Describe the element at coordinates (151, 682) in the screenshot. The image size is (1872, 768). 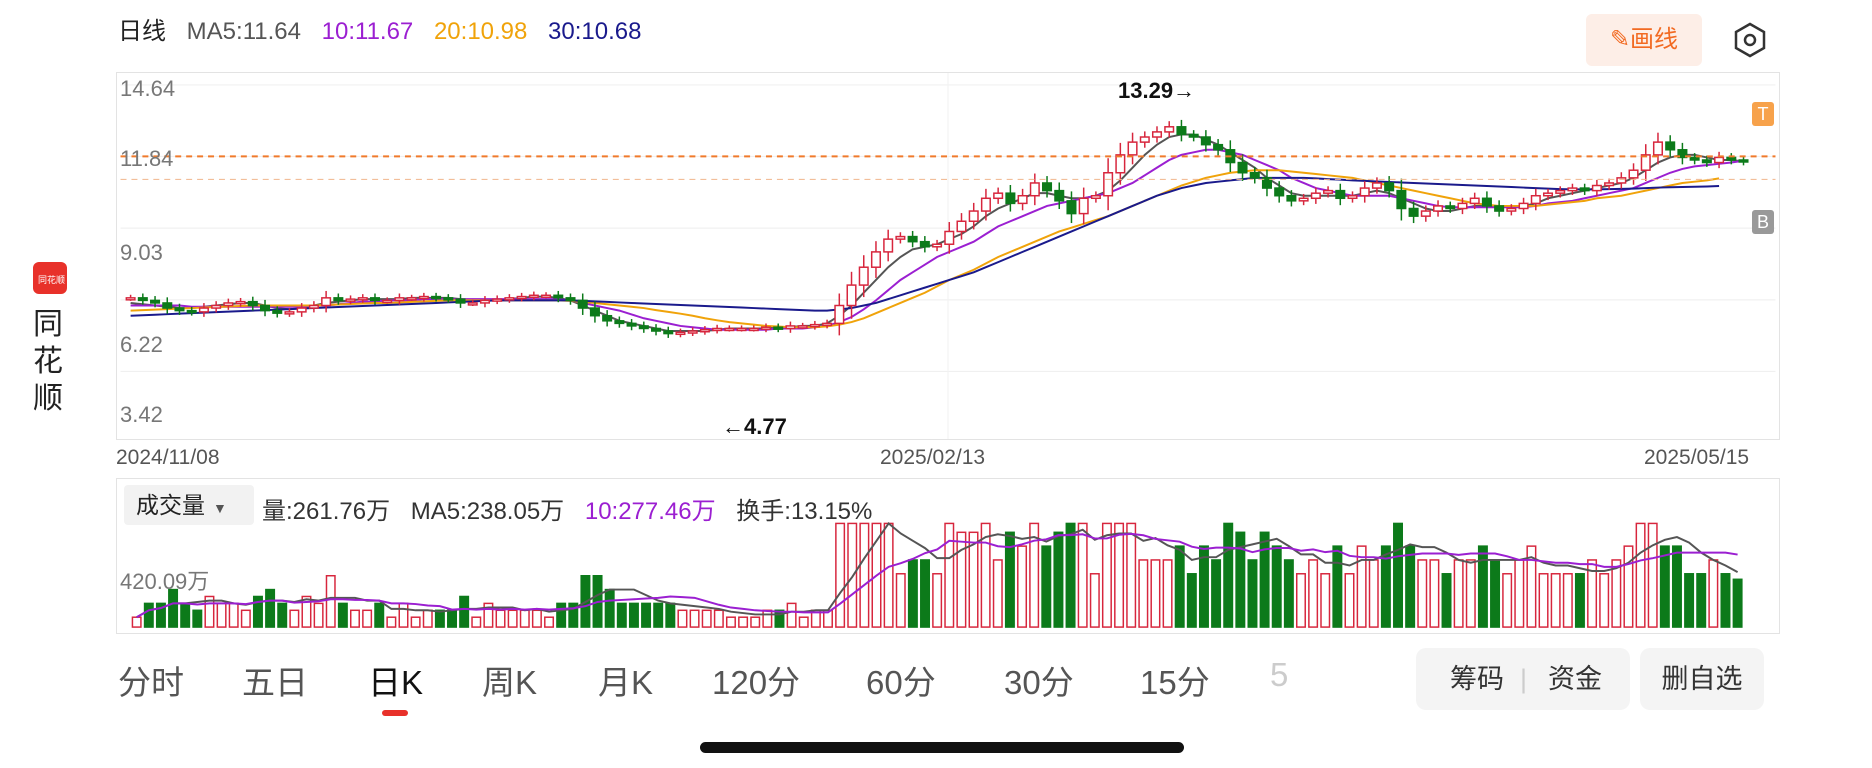
I see `tab-minute: 分时` at that location.